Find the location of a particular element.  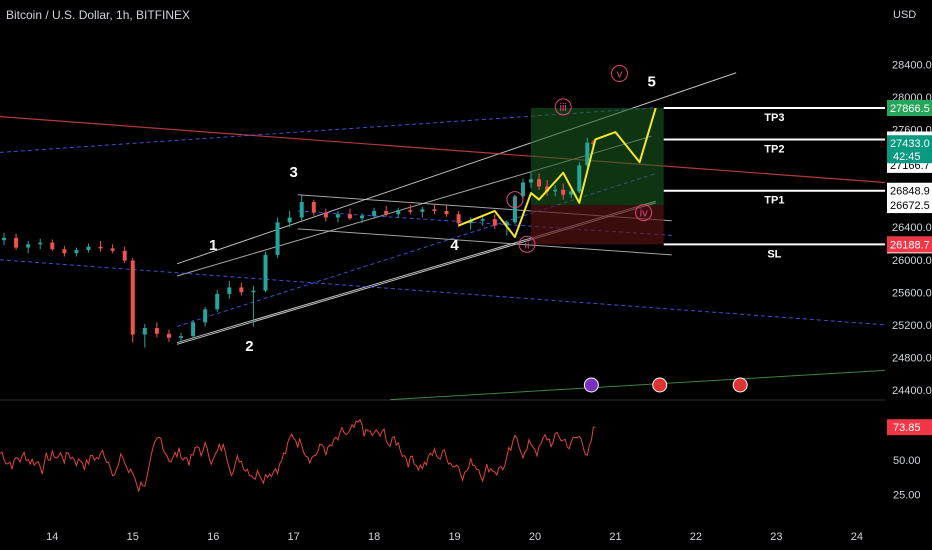

level-badge-bg-26672.5 is located at coordinates (909, 205).